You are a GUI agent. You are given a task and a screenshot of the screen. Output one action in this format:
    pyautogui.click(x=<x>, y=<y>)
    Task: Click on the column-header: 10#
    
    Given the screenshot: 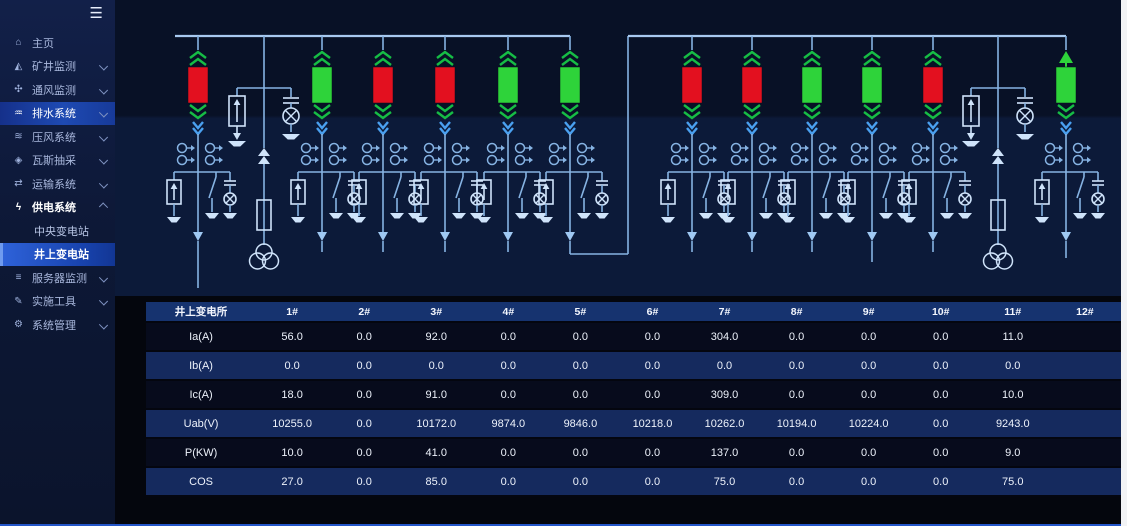 What is the action you would take?
    pyautogui.click(x=940, y=312)
    